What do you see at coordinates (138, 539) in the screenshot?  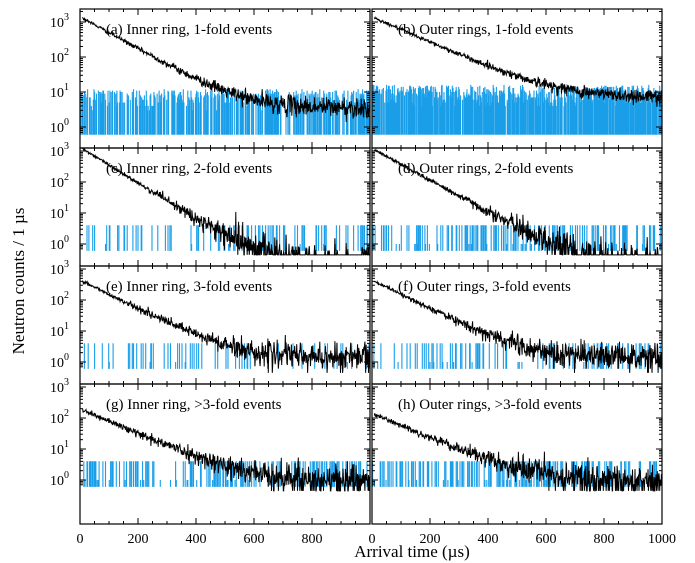 I see `x-tick-label: 200` at bounding box center [138, 539].